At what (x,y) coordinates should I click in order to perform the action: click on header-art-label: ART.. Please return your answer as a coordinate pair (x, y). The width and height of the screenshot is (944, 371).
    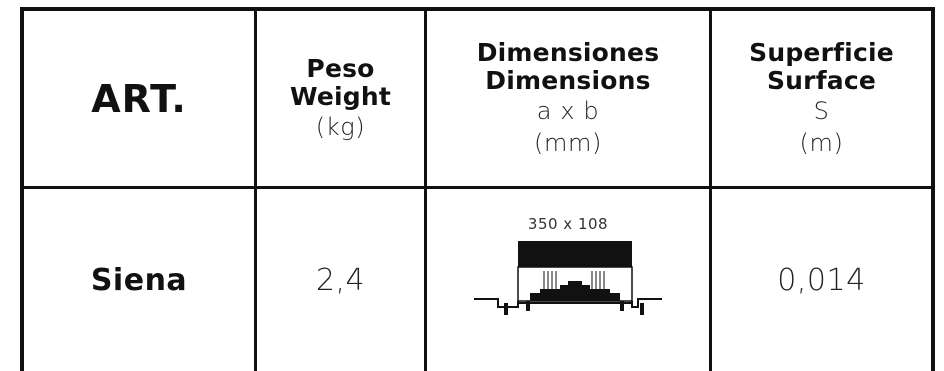
    Looking at the image, I should click on (139, 98).